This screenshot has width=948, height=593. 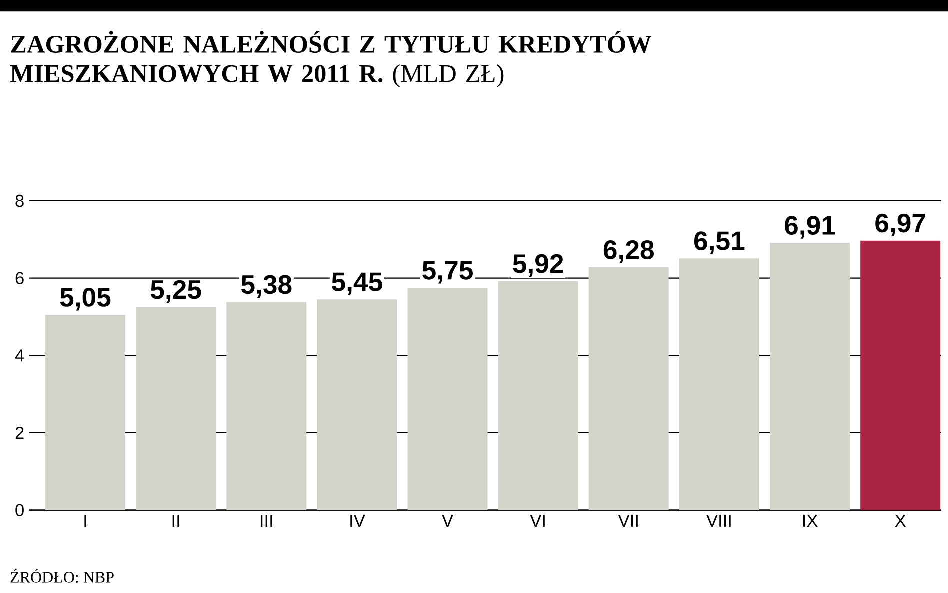 I want to click on text: ŹRÓDŁO: NBP, so click(x=62, y=575).